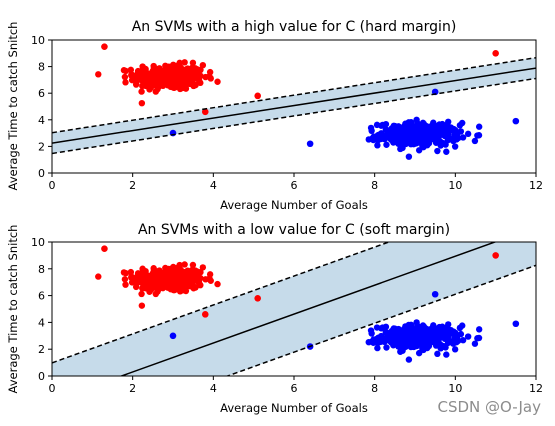 This screenshot has width=555, height=426. Describe the element at coordinates (41, 296) in the screenshot. I see `y-tick-label: 6` at that location.